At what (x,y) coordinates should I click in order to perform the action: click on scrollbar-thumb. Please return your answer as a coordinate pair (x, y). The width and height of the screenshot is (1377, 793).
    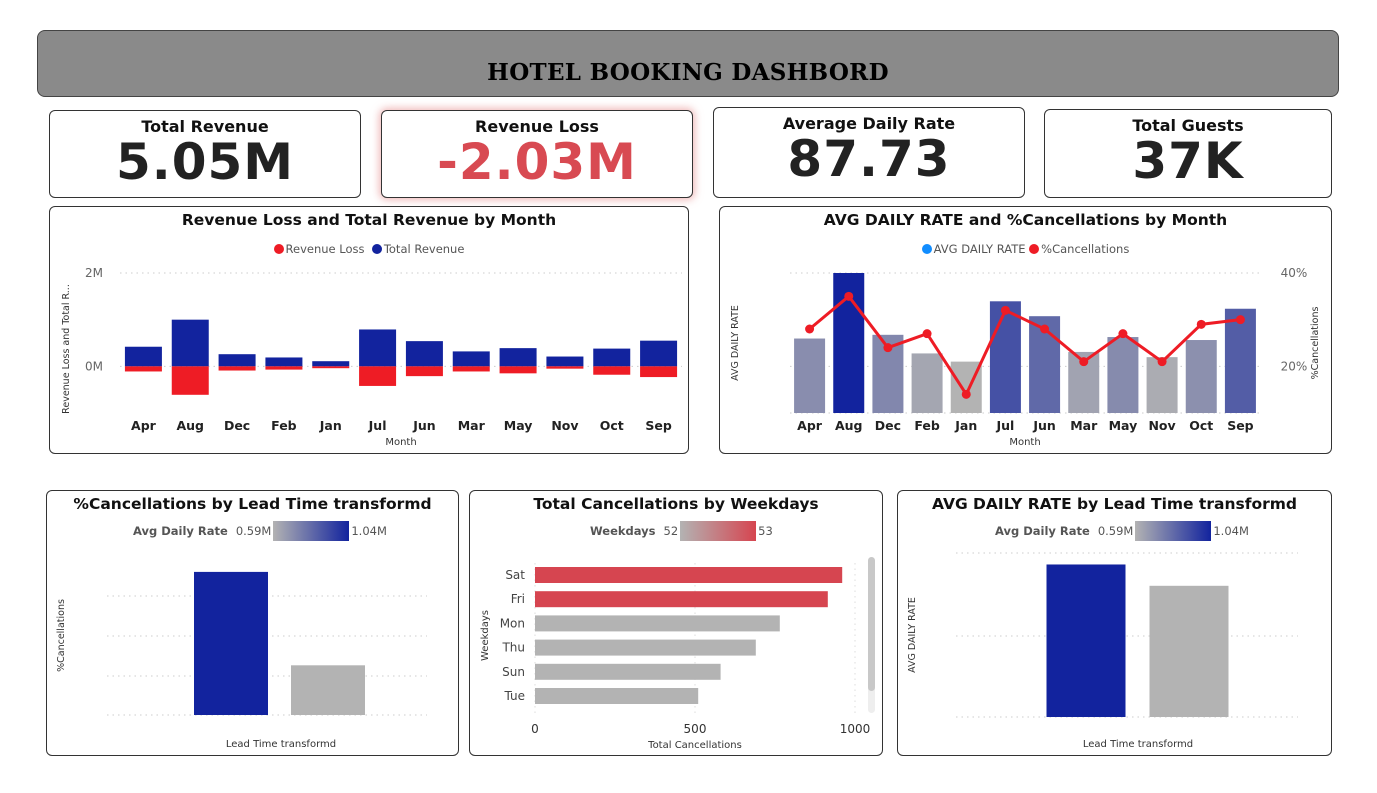
    Looking at the image, I should click on (871, 624).